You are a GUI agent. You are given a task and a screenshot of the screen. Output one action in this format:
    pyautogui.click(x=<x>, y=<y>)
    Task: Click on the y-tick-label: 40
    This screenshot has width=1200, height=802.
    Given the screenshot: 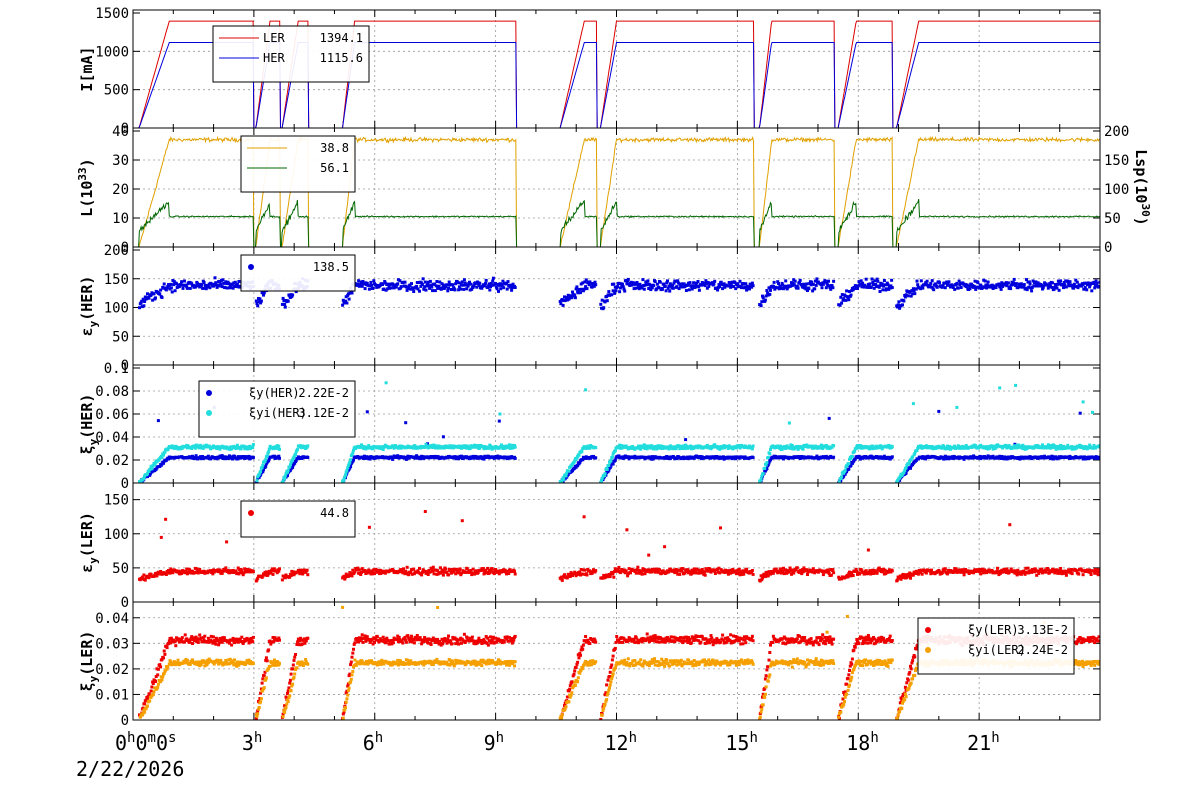 What is the action you would take?
    pyautogui.click(x=120, y=132)
    